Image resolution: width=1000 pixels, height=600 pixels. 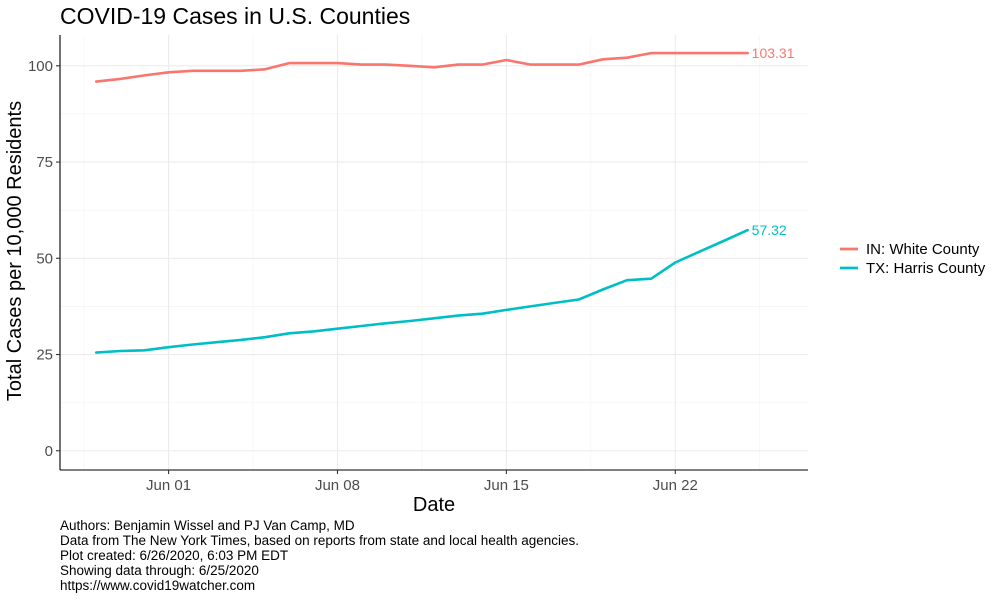 What do you see at coordinates (44, 355) in the screenshot?
I see `y-tick-label: 25` at bounding box center [44, 355].